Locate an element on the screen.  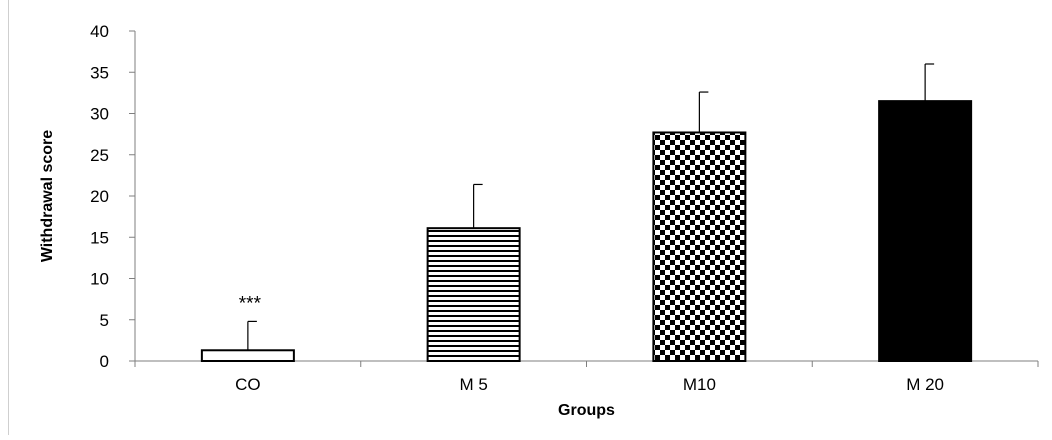
y-tick-label: 25 is located at coordinates (99, 155).